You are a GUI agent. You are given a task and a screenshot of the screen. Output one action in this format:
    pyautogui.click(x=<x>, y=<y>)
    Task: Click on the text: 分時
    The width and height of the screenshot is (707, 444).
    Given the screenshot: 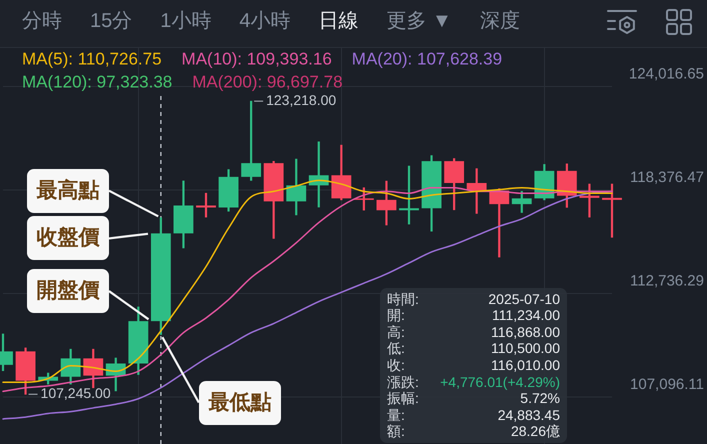 What is the action you would take?
    pyautogui.click(x=42, y=21)
    